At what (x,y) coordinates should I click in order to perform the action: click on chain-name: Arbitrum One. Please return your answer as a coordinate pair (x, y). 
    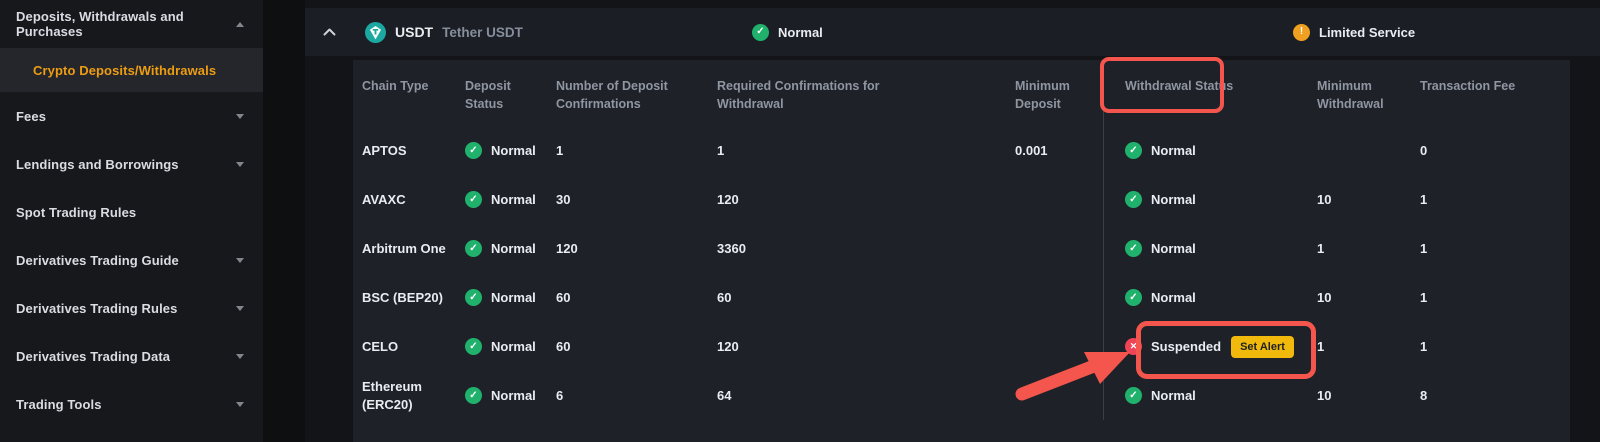
    Looking at the image, I should click on (404, 248).